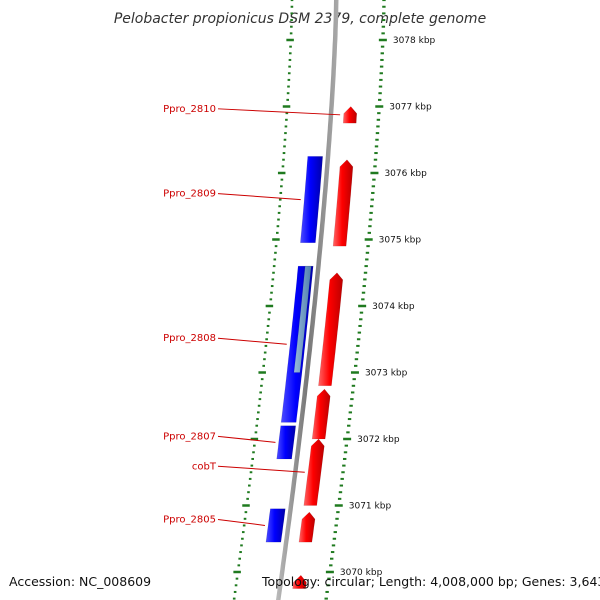 The image size is (600, 600). What do you see at coordinates (80, 581) in the screenshot?
I see `accession-text: Accession: NC_008609` at bounding box center [80, 581].